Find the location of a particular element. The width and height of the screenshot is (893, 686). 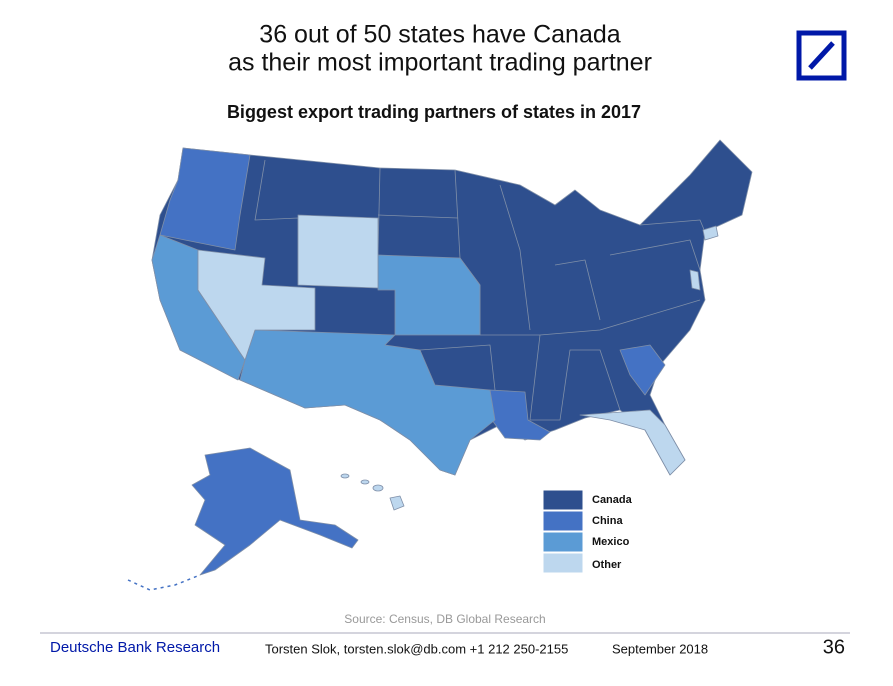

logo is located at coordinates (821, 55).